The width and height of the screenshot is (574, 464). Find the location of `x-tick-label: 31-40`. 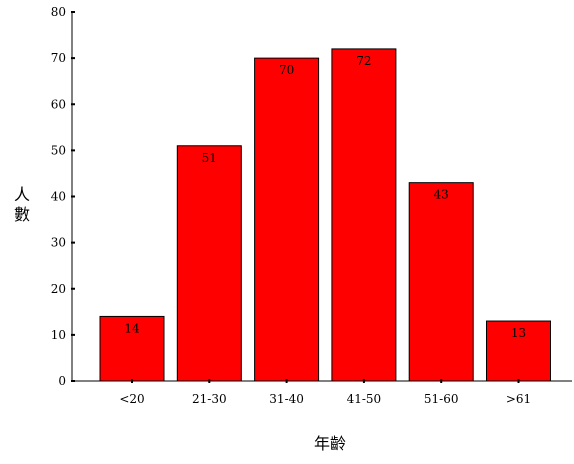

x-tick-label: 31-40 is located at coordinates (286, 399).